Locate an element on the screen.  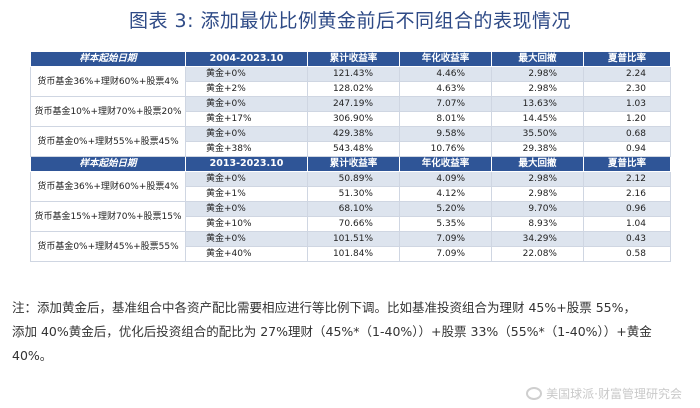
figure-title: 图表 3: 添加最优比例黄金前后不同组合的表现情况 is located at coordinates (350, 21).